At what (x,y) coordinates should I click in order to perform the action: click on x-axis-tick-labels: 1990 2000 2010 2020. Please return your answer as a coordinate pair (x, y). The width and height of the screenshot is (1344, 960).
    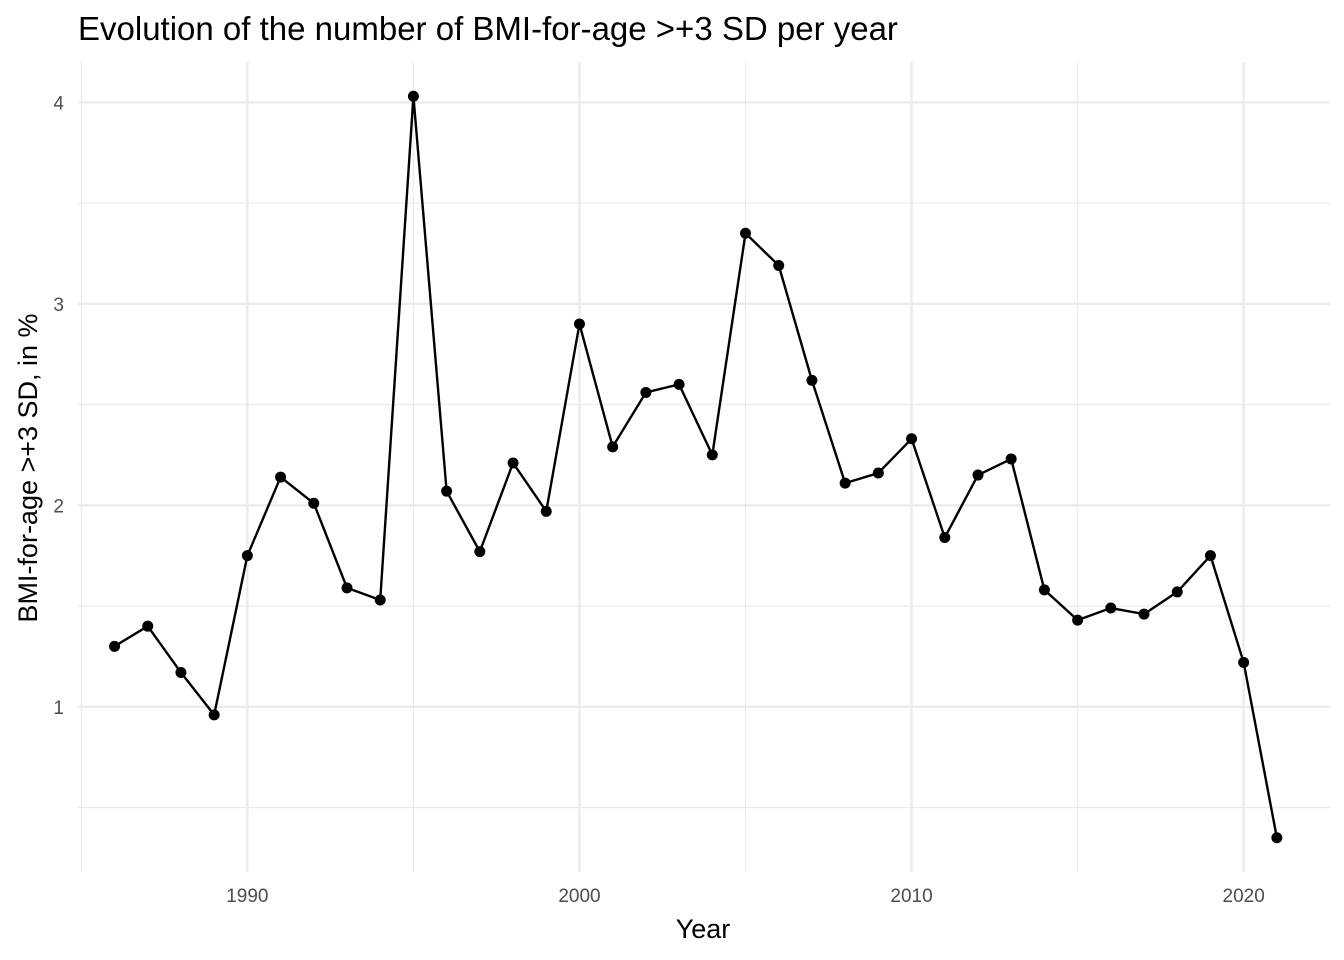
    Looking at the image, I should click on (745, 896).